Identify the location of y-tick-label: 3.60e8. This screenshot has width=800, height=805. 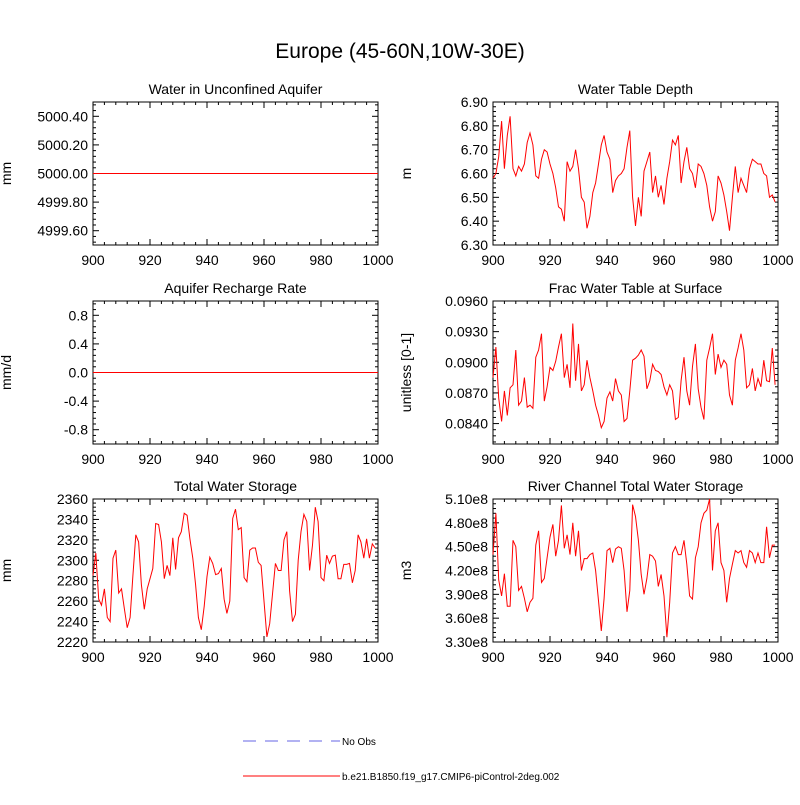
(466, 618).